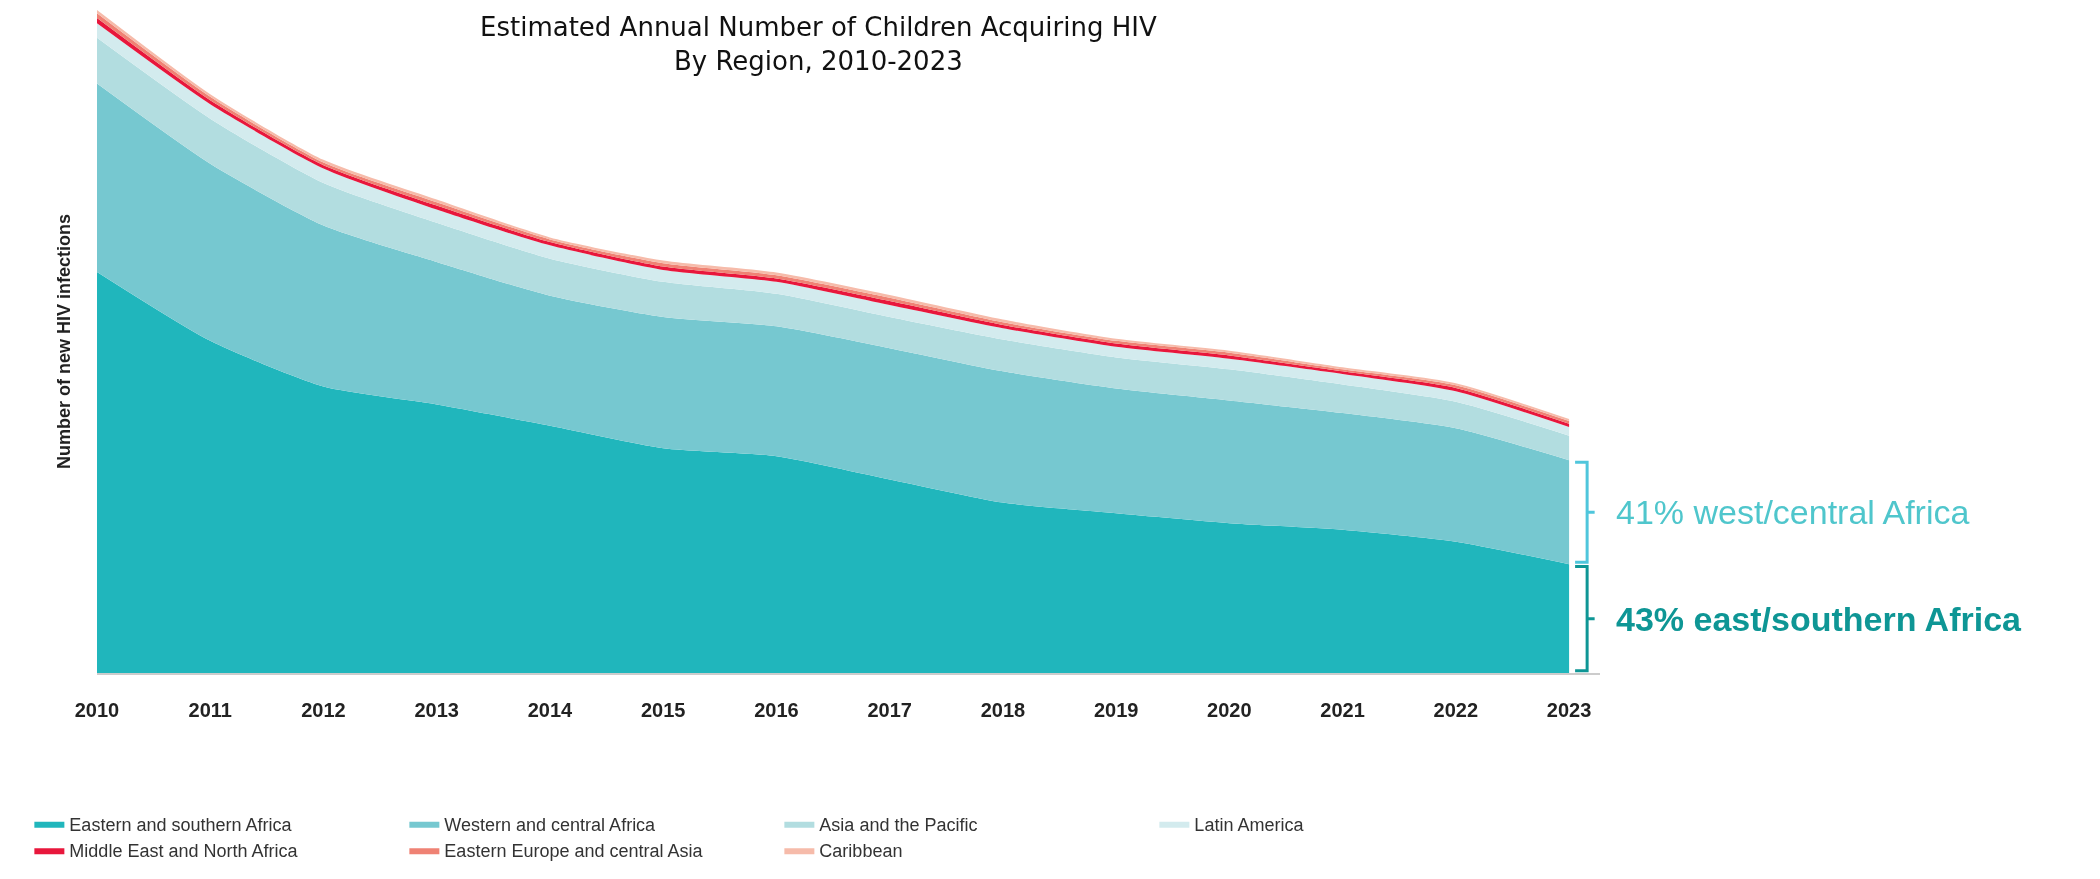 Image resolution: width=2100 pixels, height=879 pixels. What do you see at coordinates (1116, 709) in the screenshot?
I see `x-tick-label: 2019` at bounding box center [1116, 709].